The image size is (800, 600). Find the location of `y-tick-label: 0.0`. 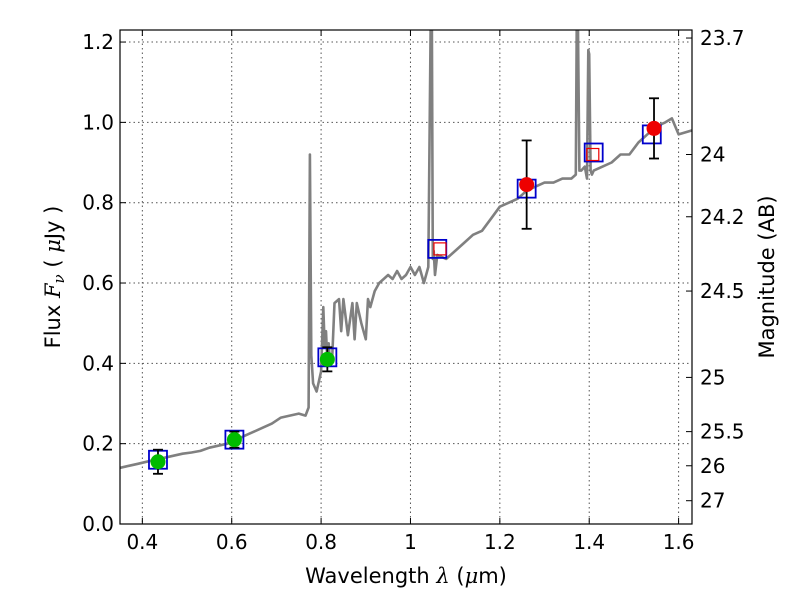

y-tick-label: 0.0 is located at coordinates (98, 524).